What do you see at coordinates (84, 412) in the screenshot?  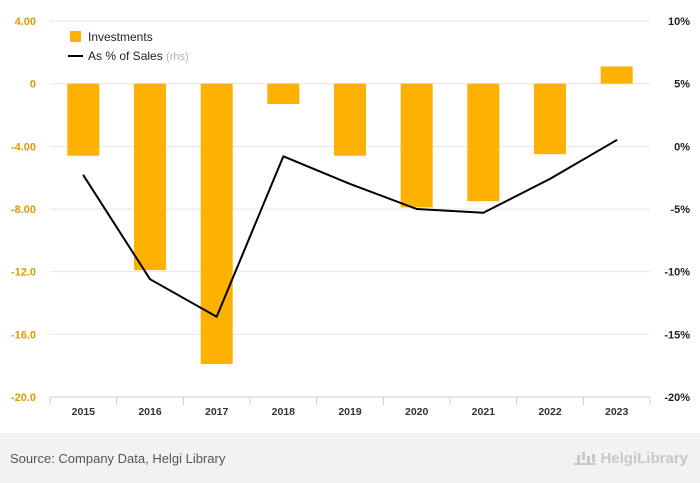 I see `x-tick-label: 2015` at bounding box center [84, 412].